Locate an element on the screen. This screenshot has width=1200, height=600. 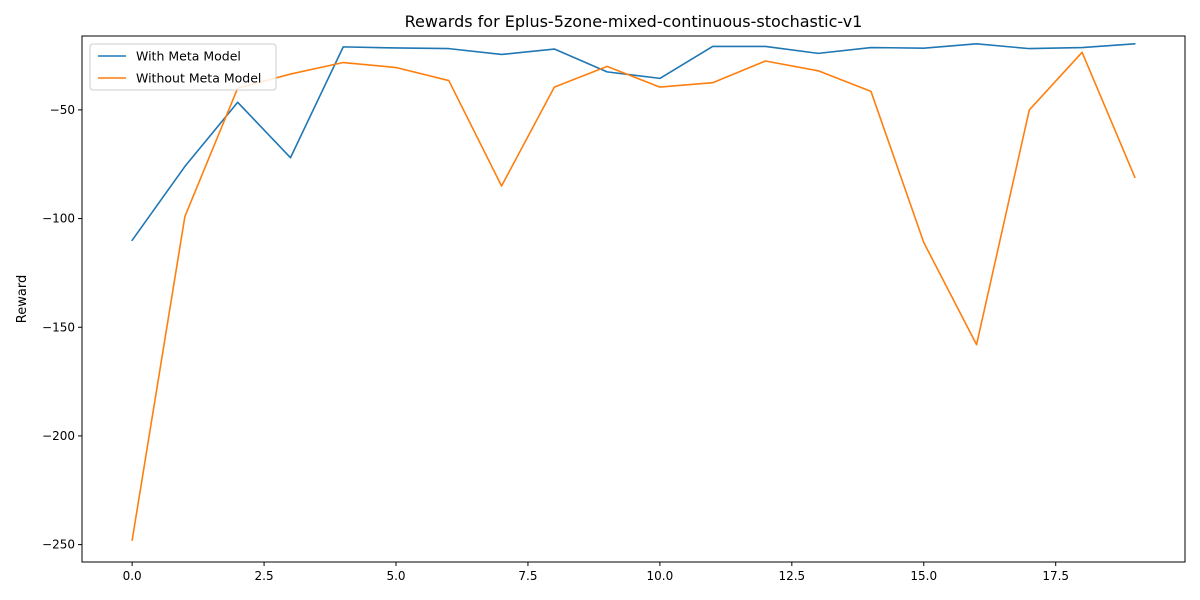
x-tick-label: 10.0 is located at coordinates (660, 576).